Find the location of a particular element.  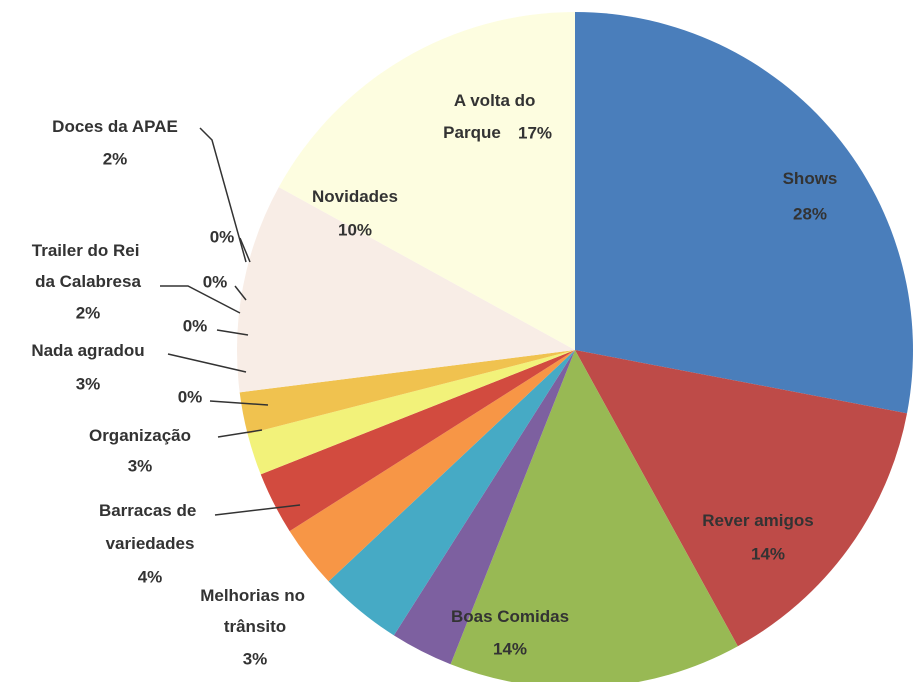

slice-label: Trailer do Rei da Calabresa is located at coordinates (88, 266).